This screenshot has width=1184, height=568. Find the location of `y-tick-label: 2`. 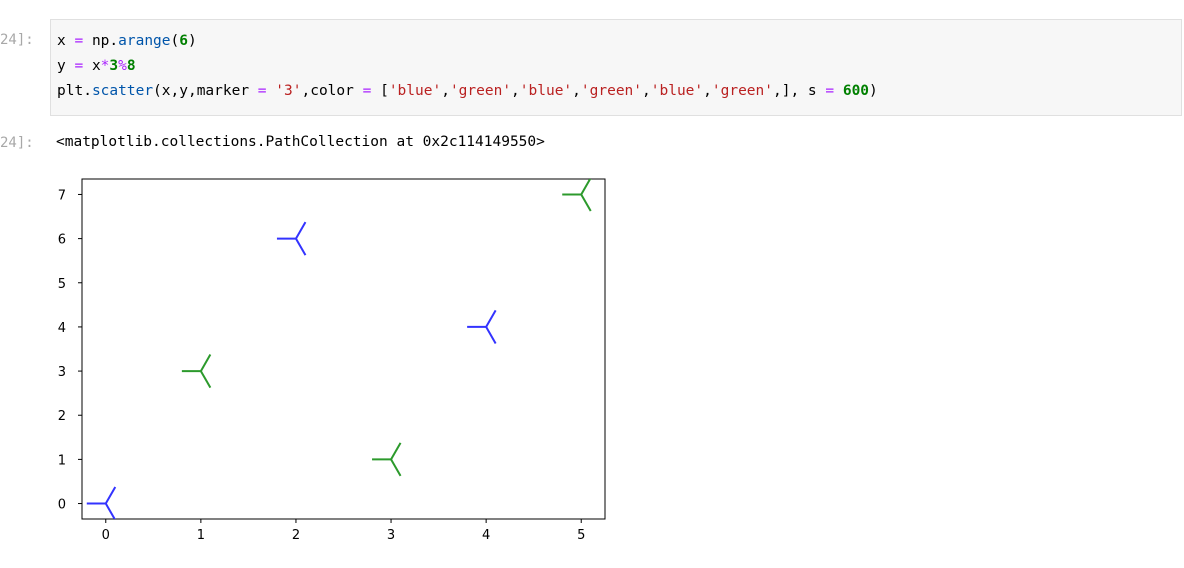

y-tick-label: 2 is located at coordinates (62, 416).